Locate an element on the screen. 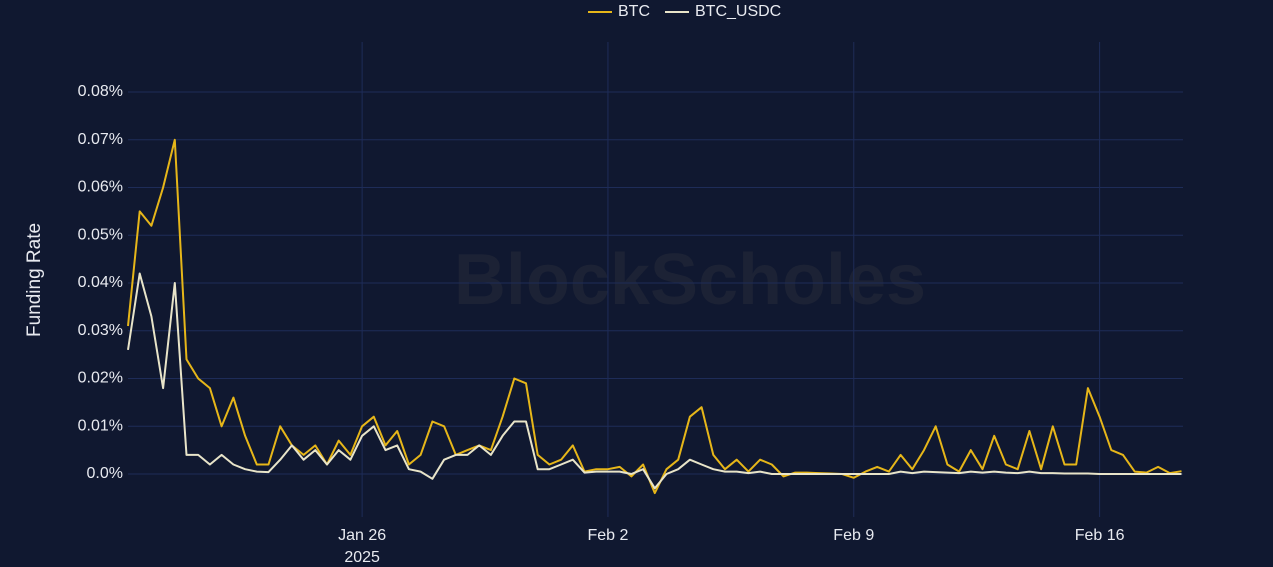  y-tick-label: 0.06% is located at coordinates (100, 187).